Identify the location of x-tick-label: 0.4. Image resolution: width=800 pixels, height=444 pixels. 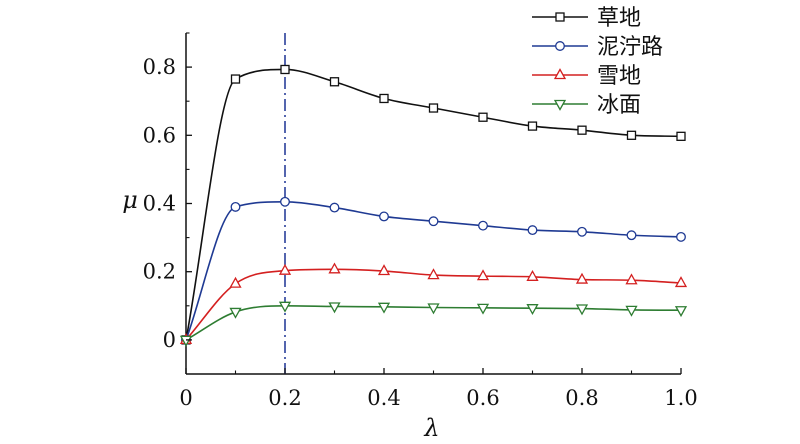
(383, 398).